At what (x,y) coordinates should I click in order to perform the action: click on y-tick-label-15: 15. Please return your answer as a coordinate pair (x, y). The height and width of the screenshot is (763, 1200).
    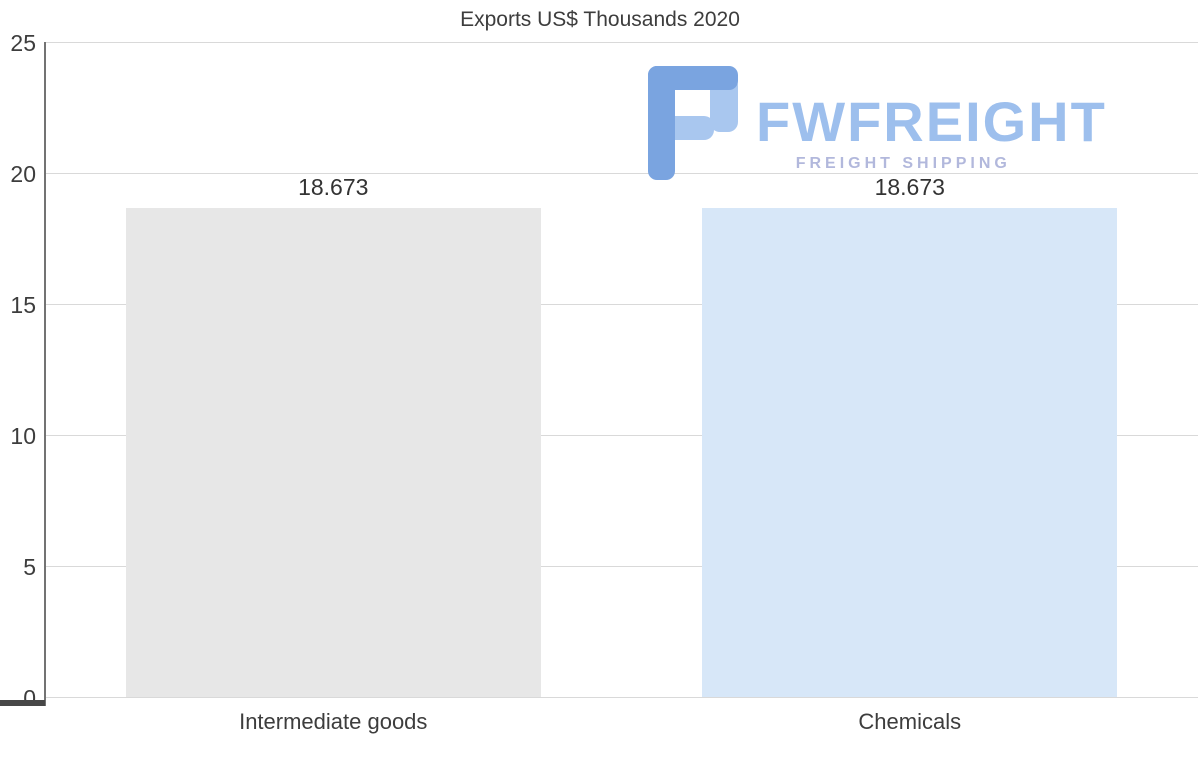
    Looking at the image, I should click on (23, 305).